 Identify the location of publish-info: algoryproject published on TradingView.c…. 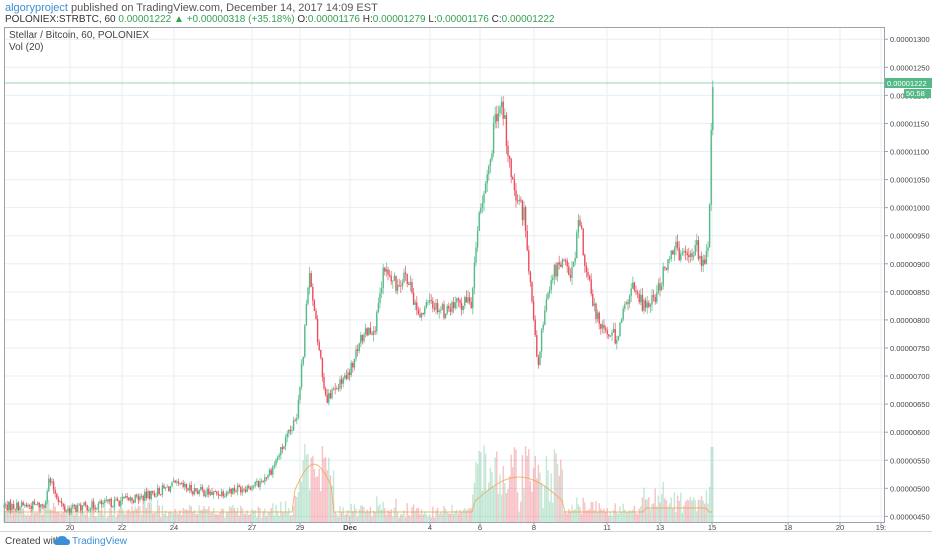
(191, 8).